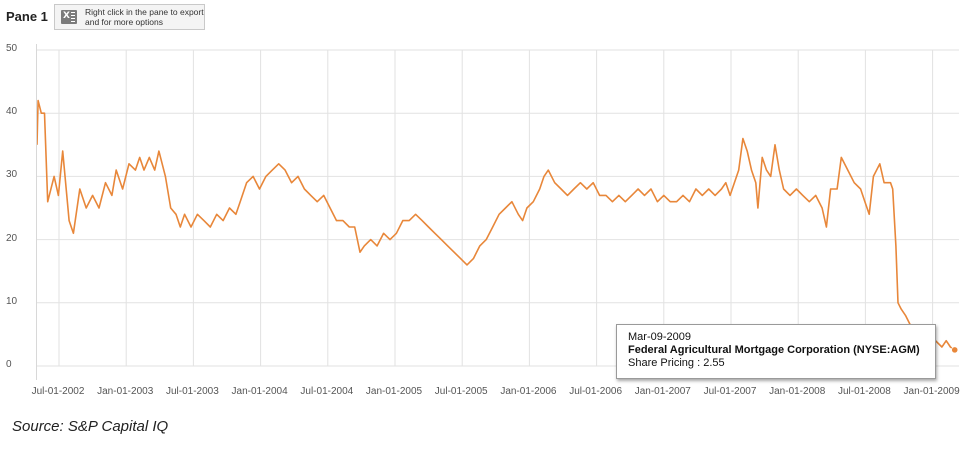 The height and width of the screenshot is (458, 966). I want to click on y-tick-label: 10, so click(12, 301).